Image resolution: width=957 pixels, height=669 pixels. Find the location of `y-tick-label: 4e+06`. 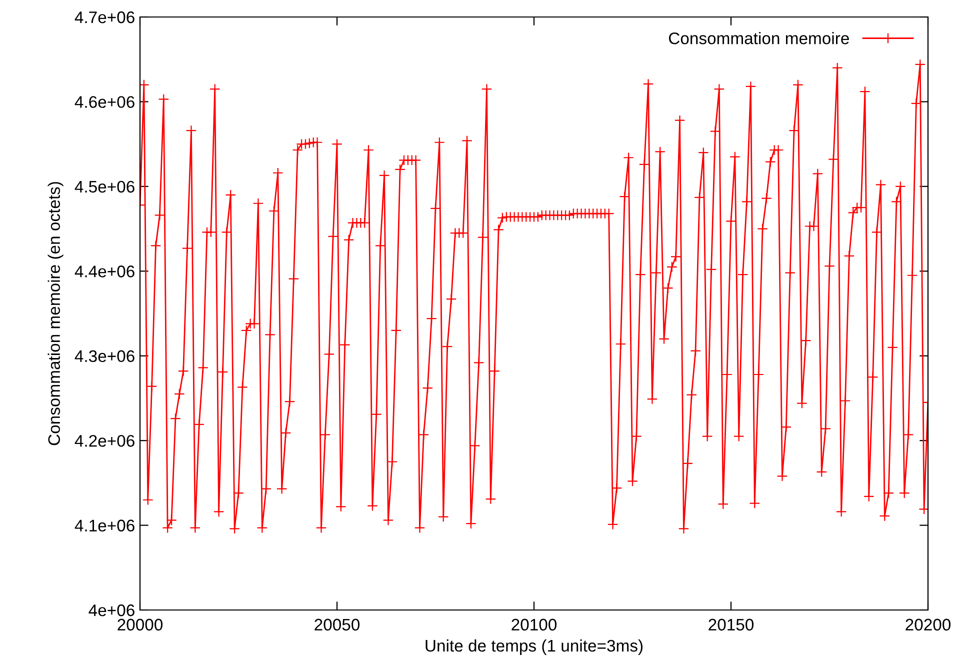

y-tick-label: 4e+06 is located at coordinates (111, 610).